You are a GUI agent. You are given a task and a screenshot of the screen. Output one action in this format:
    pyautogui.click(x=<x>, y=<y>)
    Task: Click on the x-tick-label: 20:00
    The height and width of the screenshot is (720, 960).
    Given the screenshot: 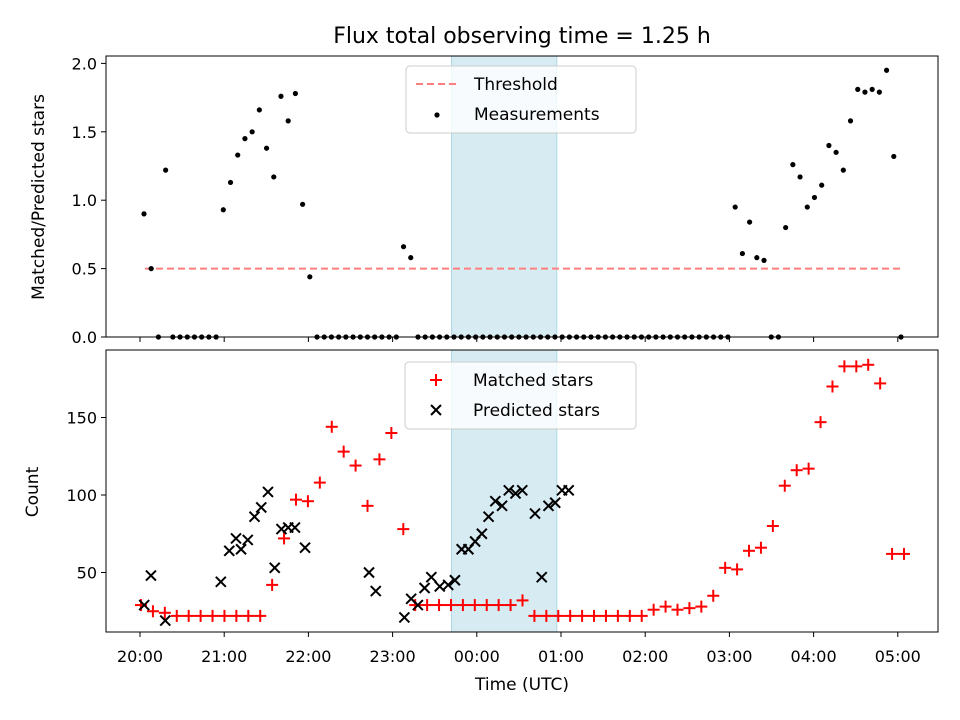 What is the action you would take?
    pyautogui.click(x=140, y=656)
    